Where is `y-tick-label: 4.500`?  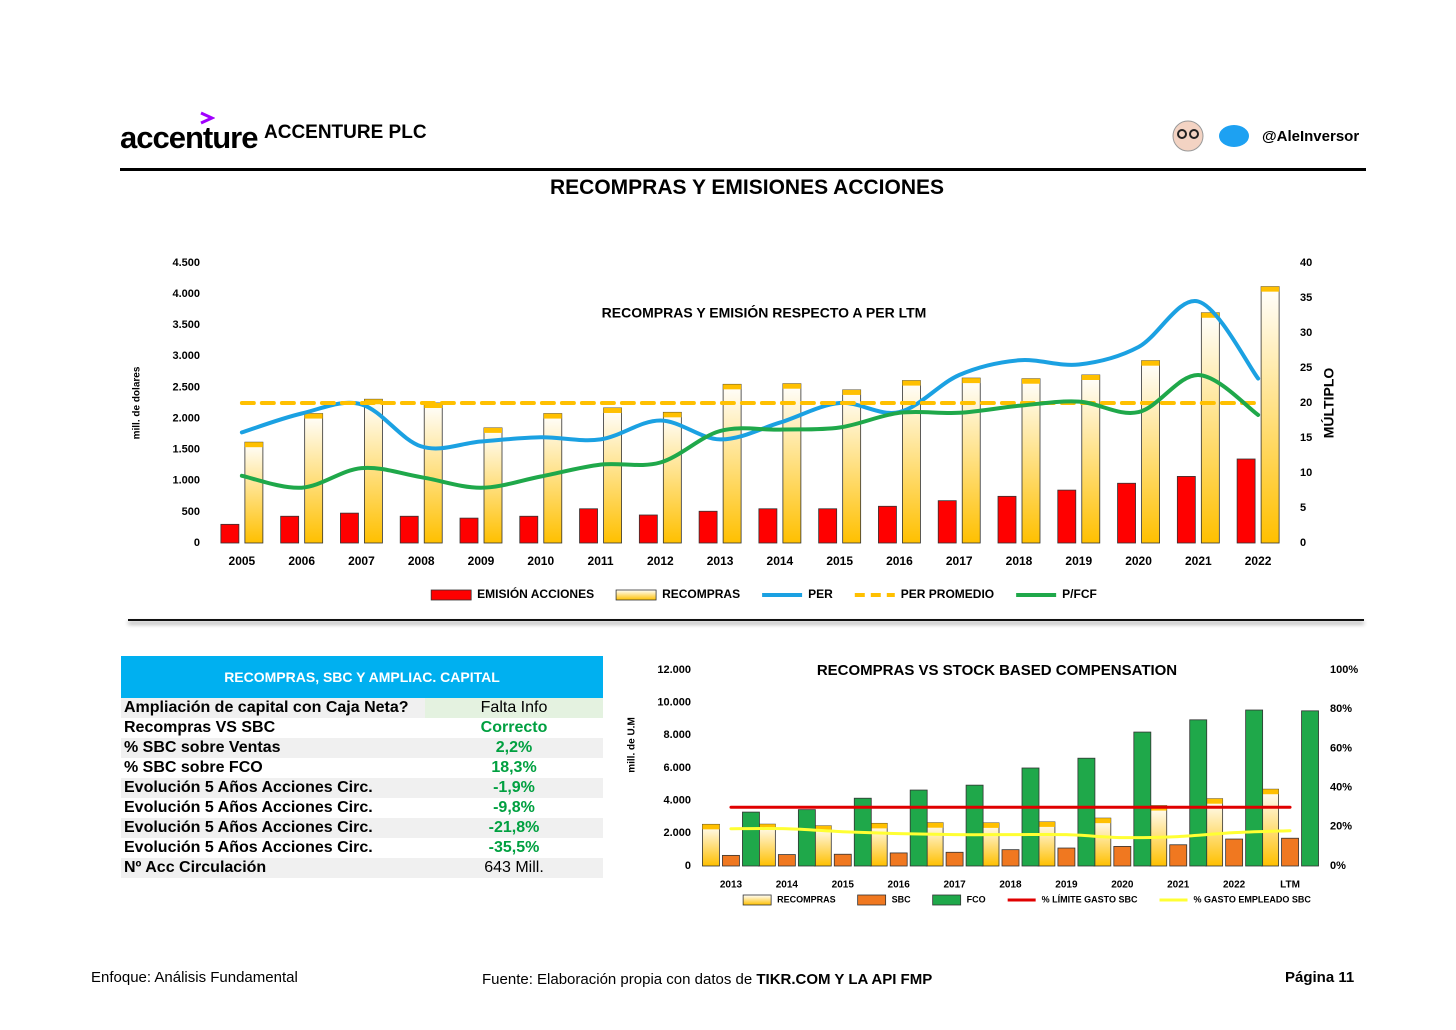 y-tick-label: 4.500 is located at coordinates (186, 263).